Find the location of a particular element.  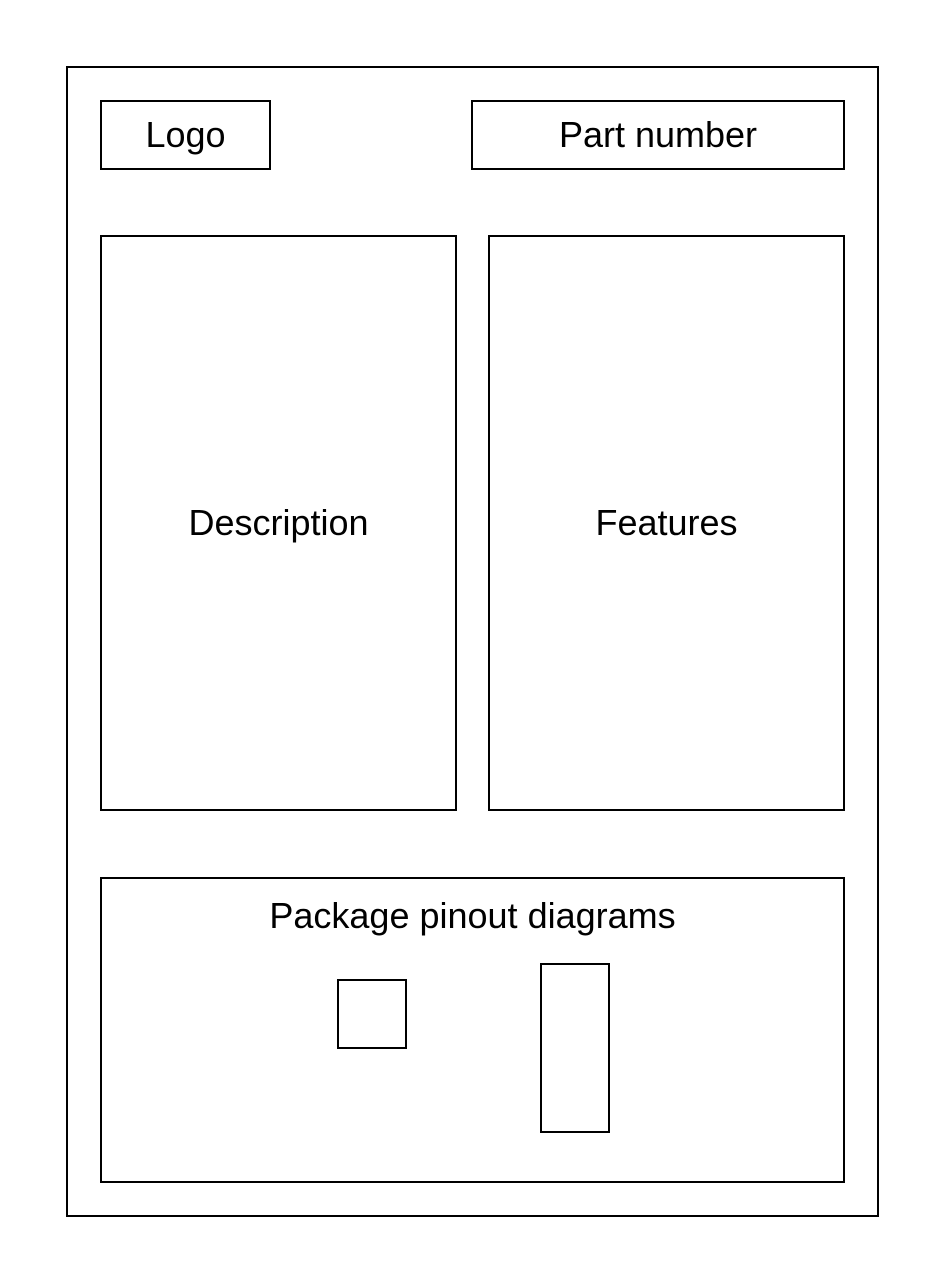

part-number-label: Part number is located at coordinates (658, 134).